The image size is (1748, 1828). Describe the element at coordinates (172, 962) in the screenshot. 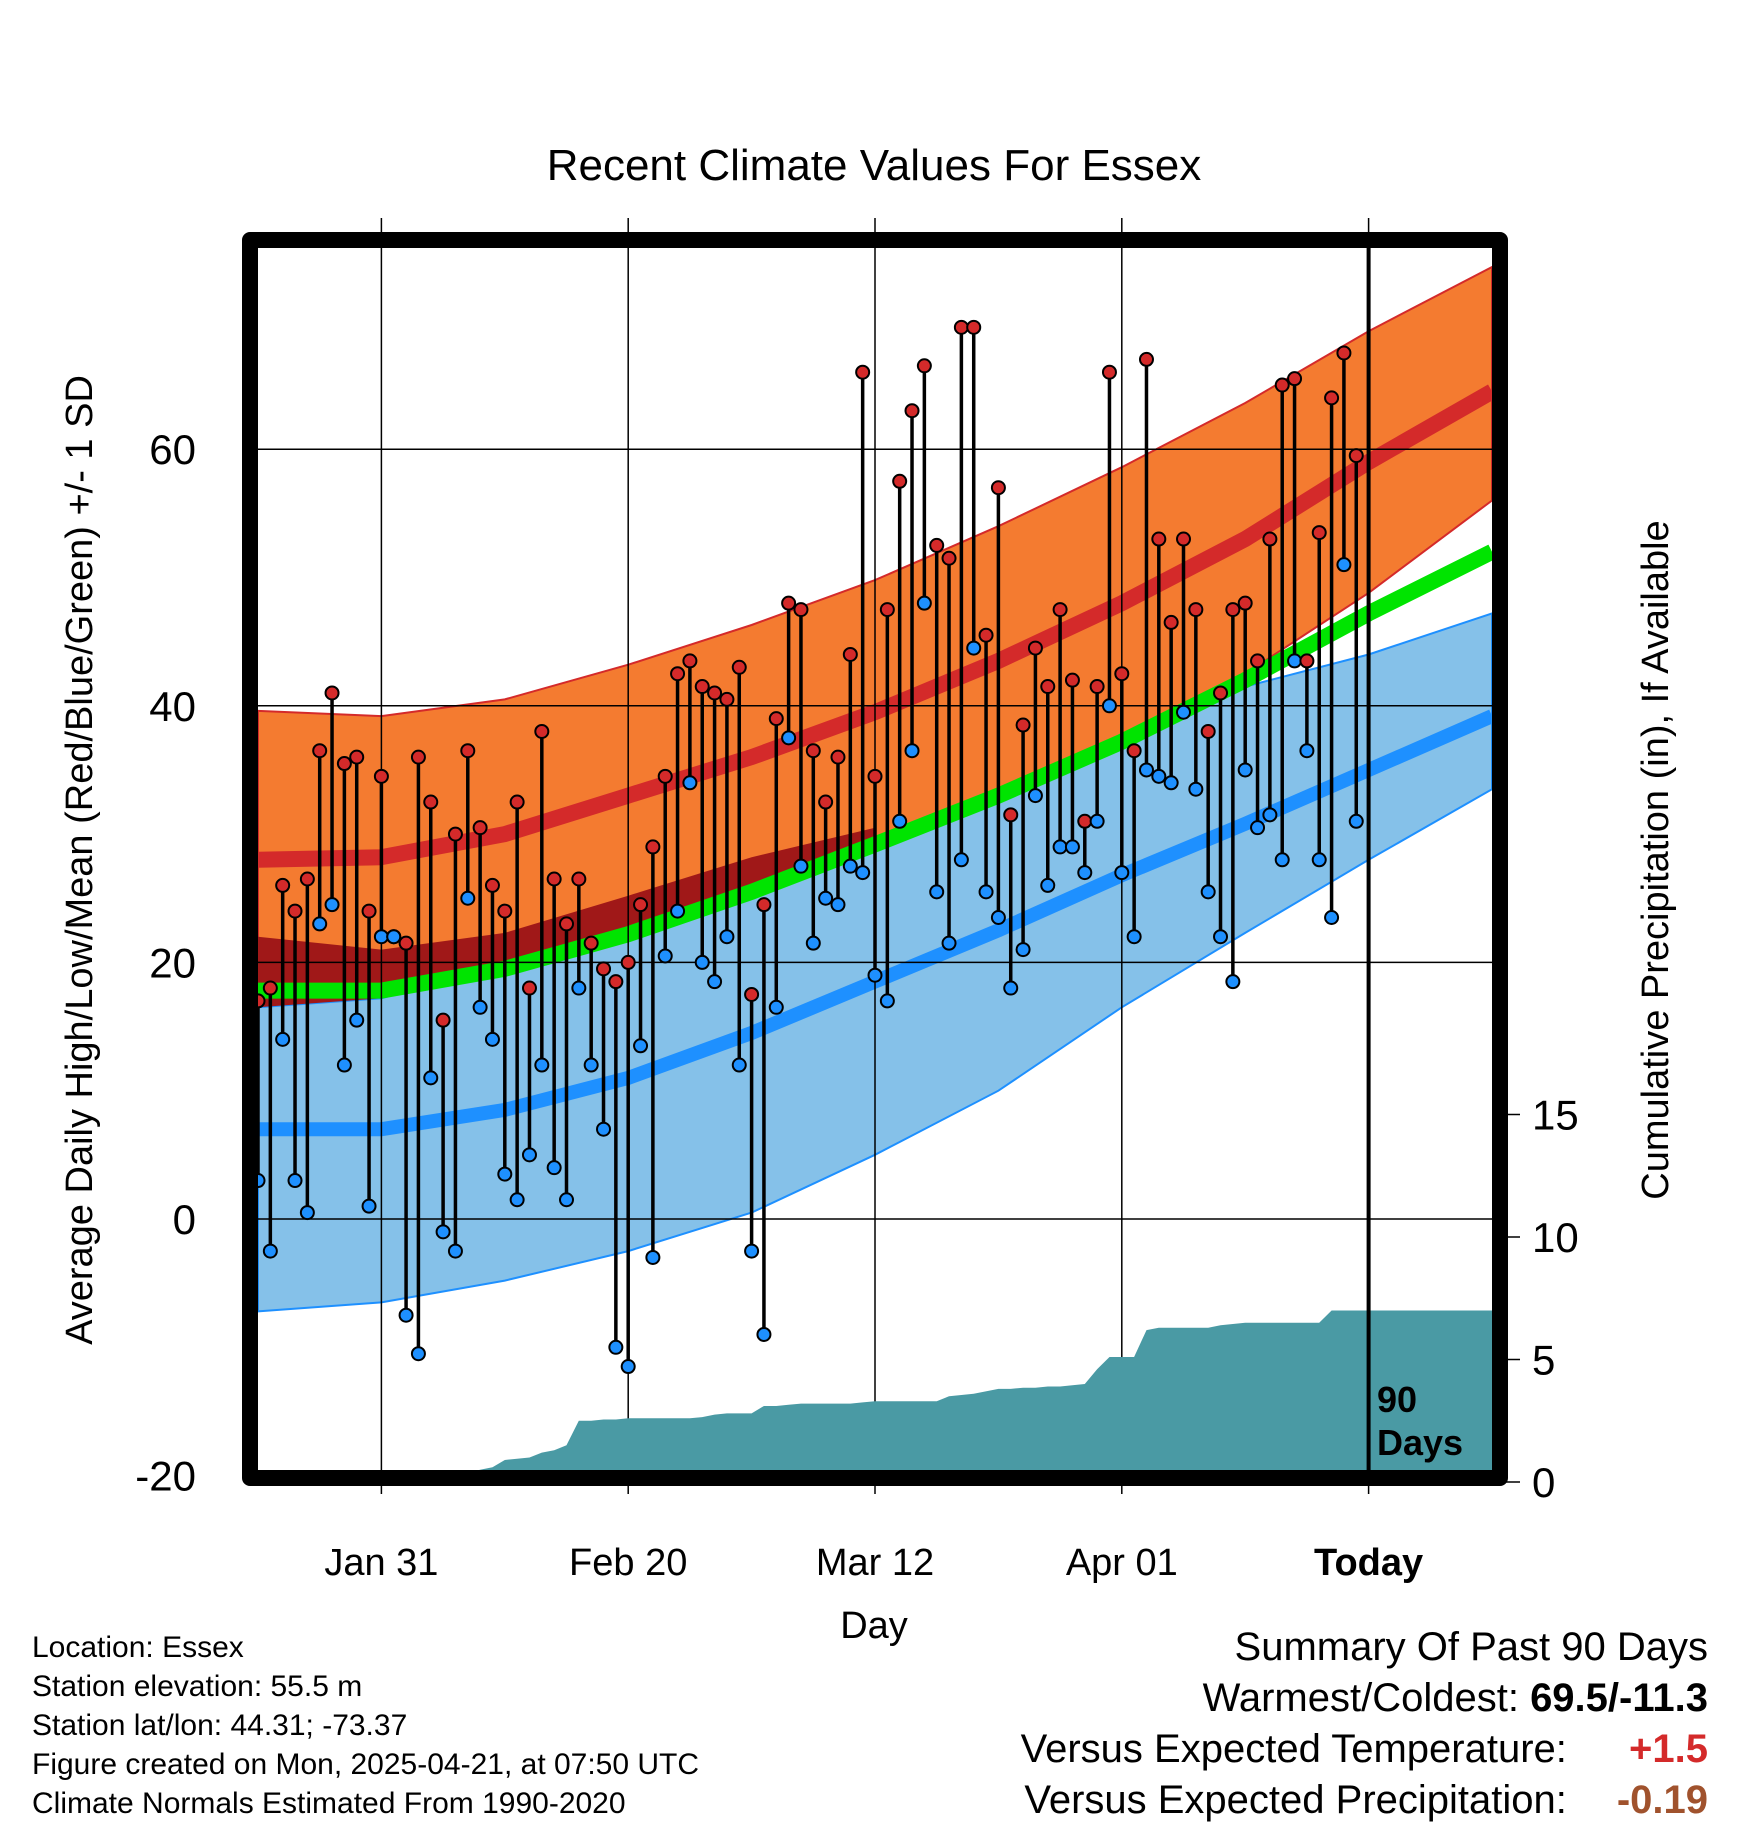

I see `y-tick-label-left: 20` at that location.